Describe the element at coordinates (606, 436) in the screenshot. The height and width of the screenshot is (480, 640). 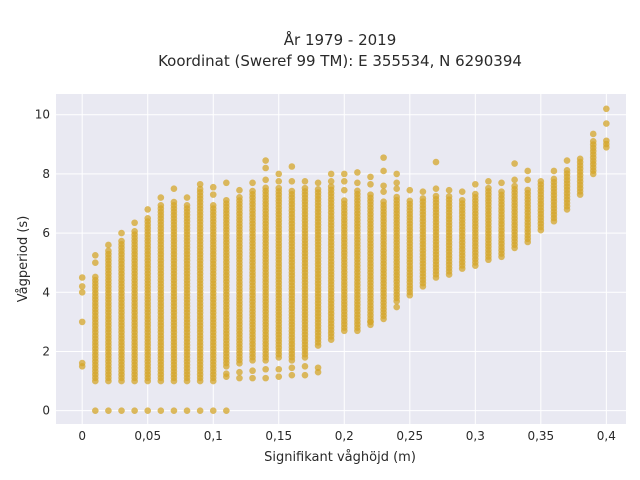
I see `x-tick-label: 0,4` at that location.